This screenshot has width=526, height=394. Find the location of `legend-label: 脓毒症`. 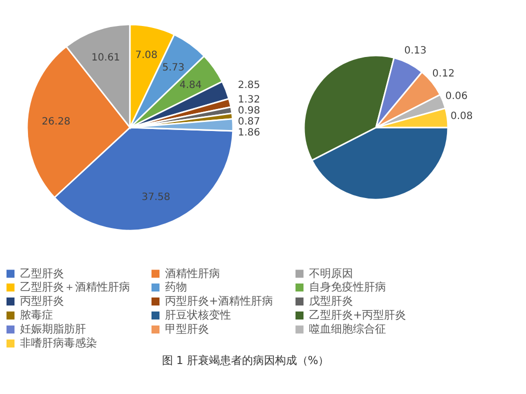

legend-label: 脓毒症 is located at coordinates (36, 315).